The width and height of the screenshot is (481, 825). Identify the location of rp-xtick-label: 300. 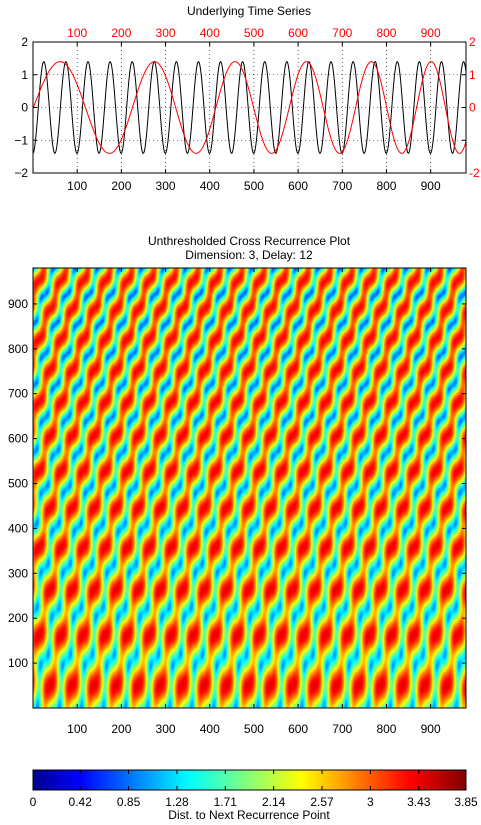
(166, 729).